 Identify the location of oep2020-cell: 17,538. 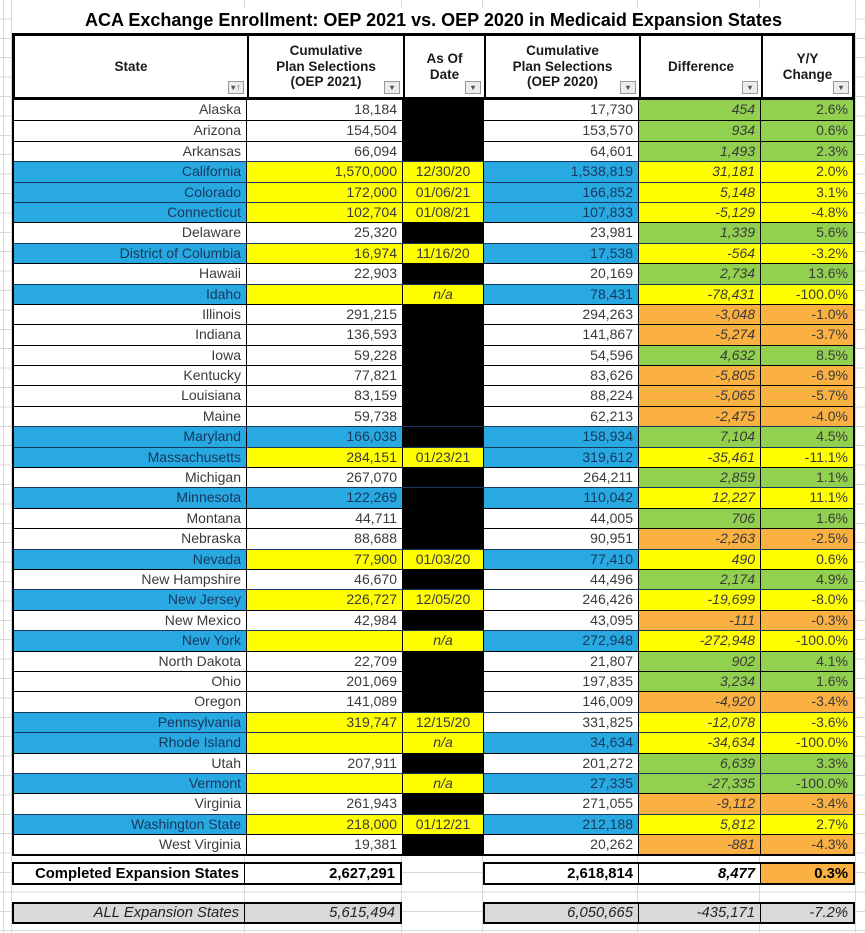
(560, 253).